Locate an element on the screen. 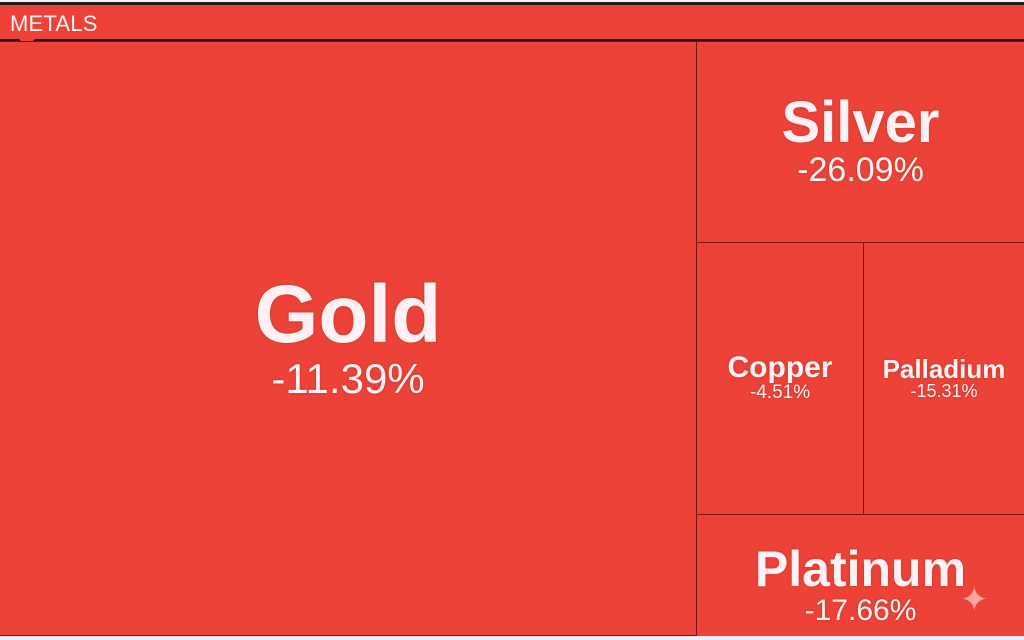 This screenshot has width=1024, height=640. tile-silver: Silver -26.09% is located at coordinates (860, 142).